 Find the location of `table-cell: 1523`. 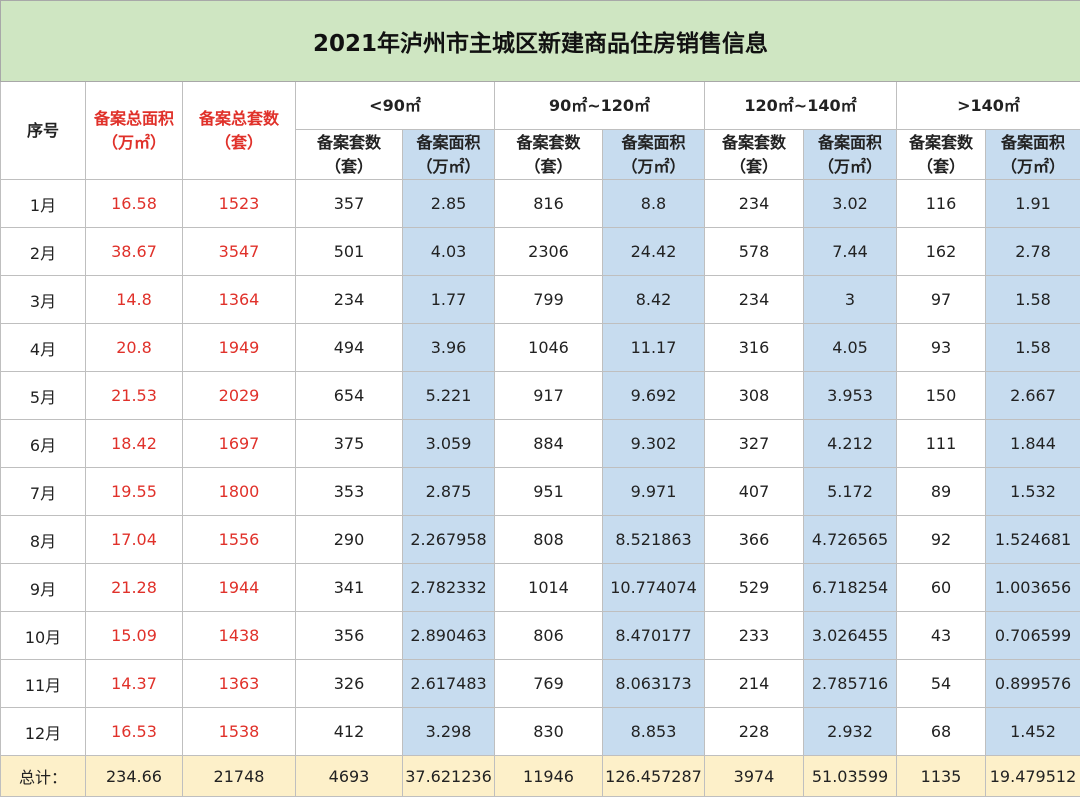

table-cell: 1523 is located at coordinates (239, 203).